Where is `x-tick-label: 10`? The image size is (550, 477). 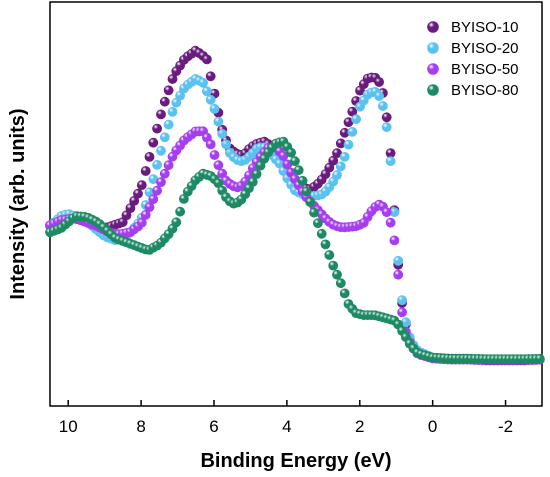 x-tick-label: 10 is located at coordinates (68, 426).